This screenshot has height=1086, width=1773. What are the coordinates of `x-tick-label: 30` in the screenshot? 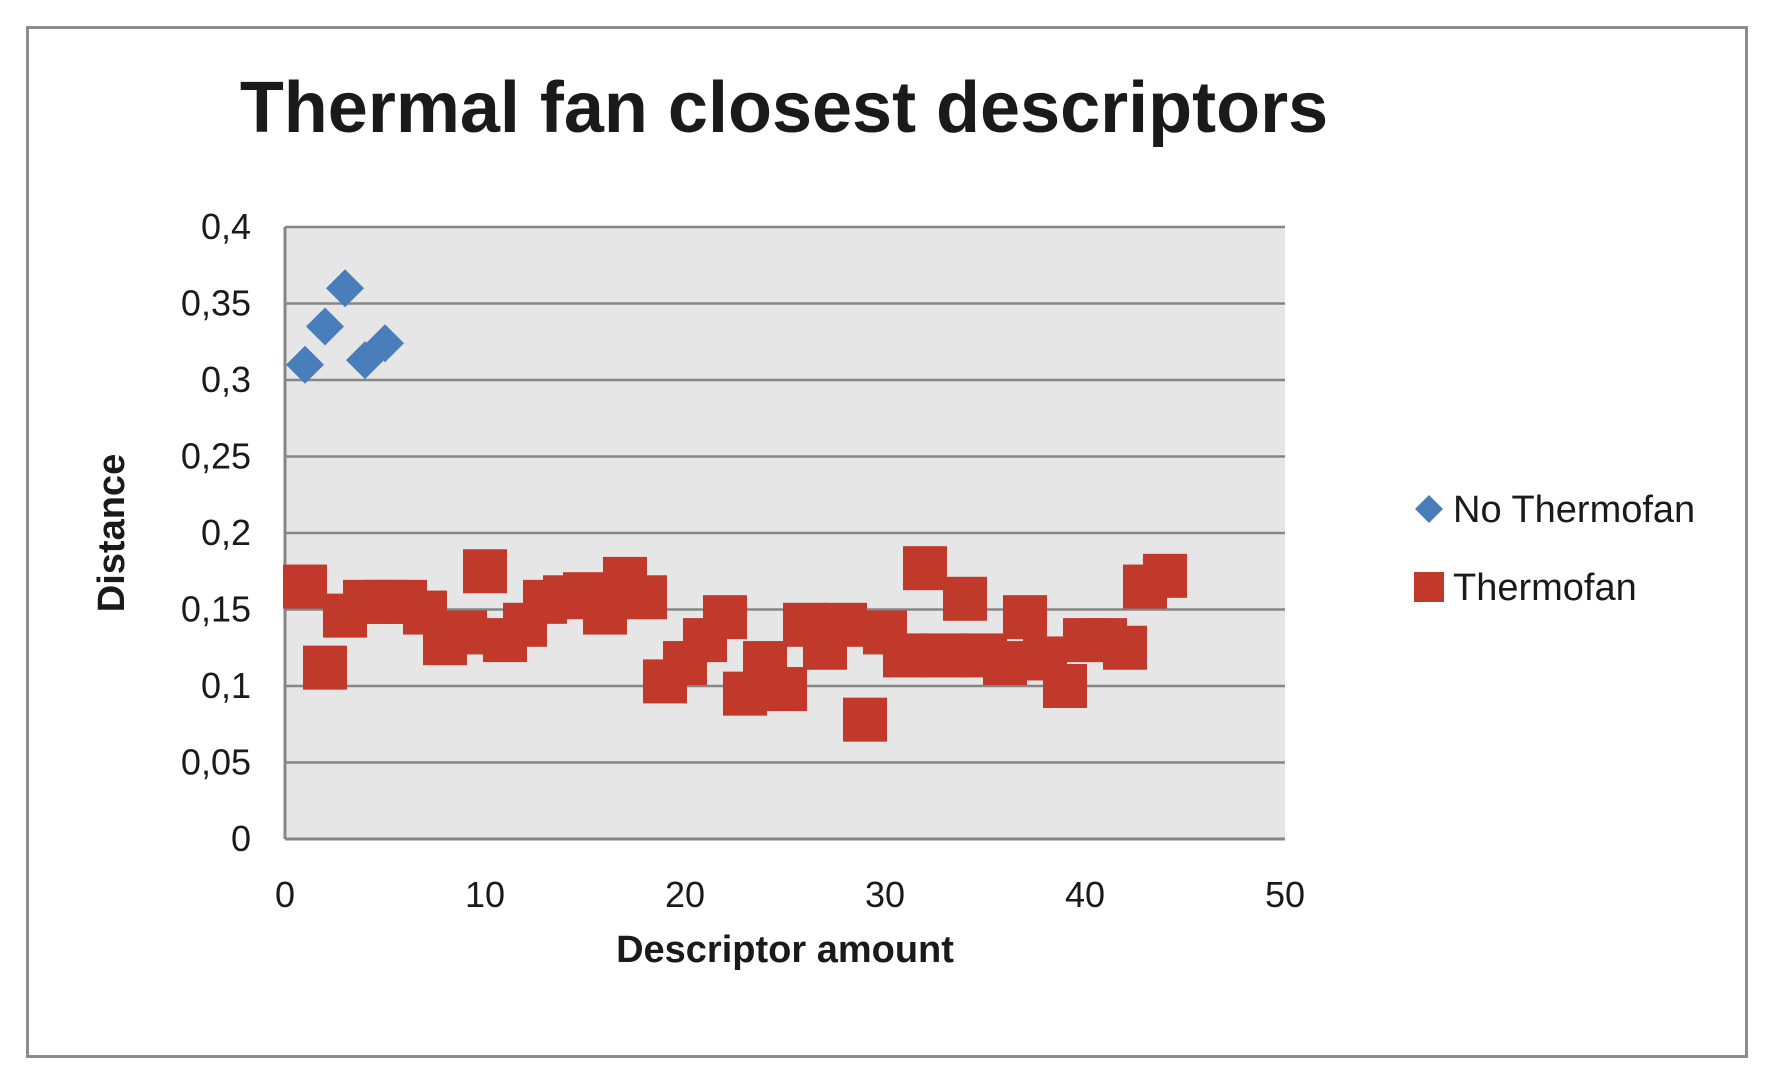 It's located at (885, 894).